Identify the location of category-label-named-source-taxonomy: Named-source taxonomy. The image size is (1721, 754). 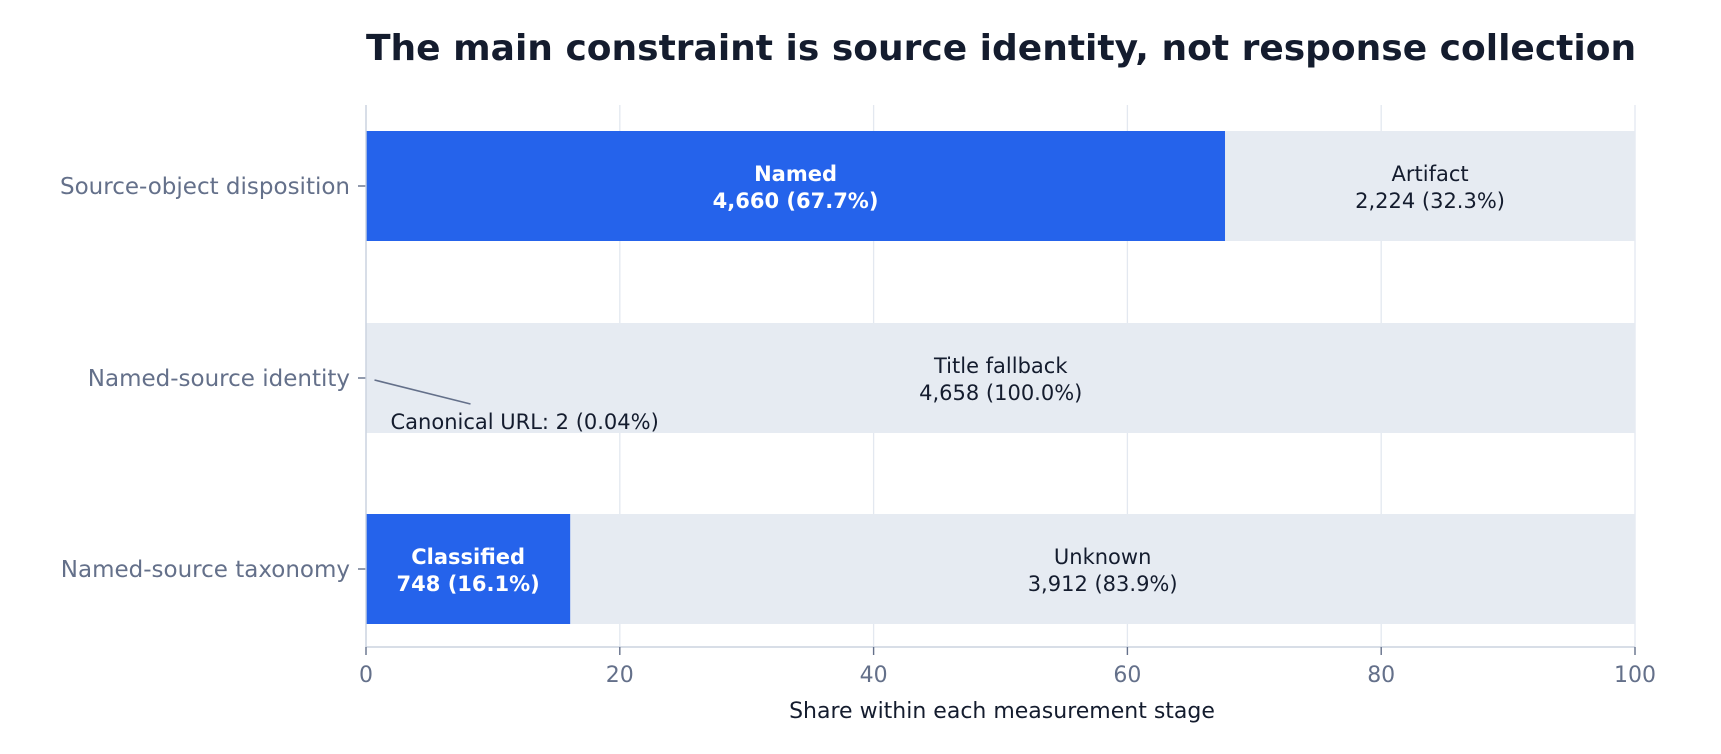
(205, 570).